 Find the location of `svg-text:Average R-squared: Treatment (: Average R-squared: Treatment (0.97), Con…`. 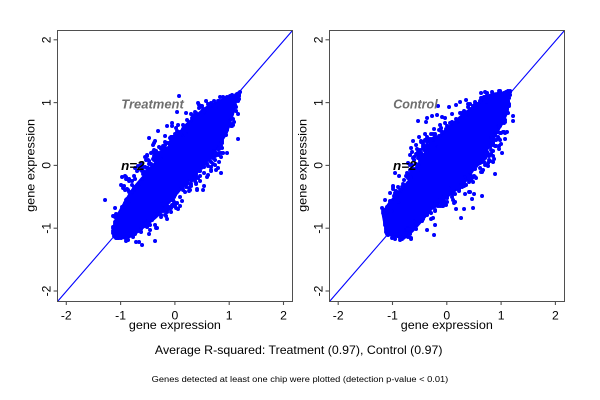

svg-text:Average R-squared: Treatment (: Average R-squared: Treatment (0.97), Con… is located at coordinates (299, 350).